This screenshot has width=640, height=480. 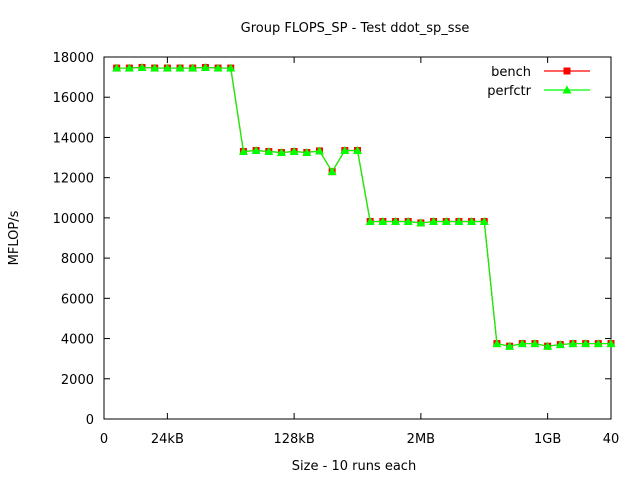 I want to click on x-tick-label: 0, so click(x=104, y=439).